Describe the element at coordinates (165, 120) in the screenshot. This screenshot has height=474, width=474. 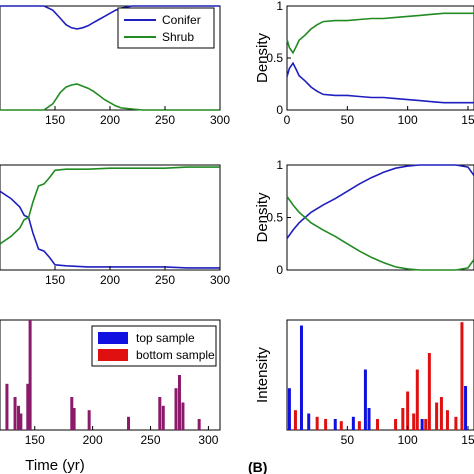
I see `x-tick-label-a1: 250` at that location.